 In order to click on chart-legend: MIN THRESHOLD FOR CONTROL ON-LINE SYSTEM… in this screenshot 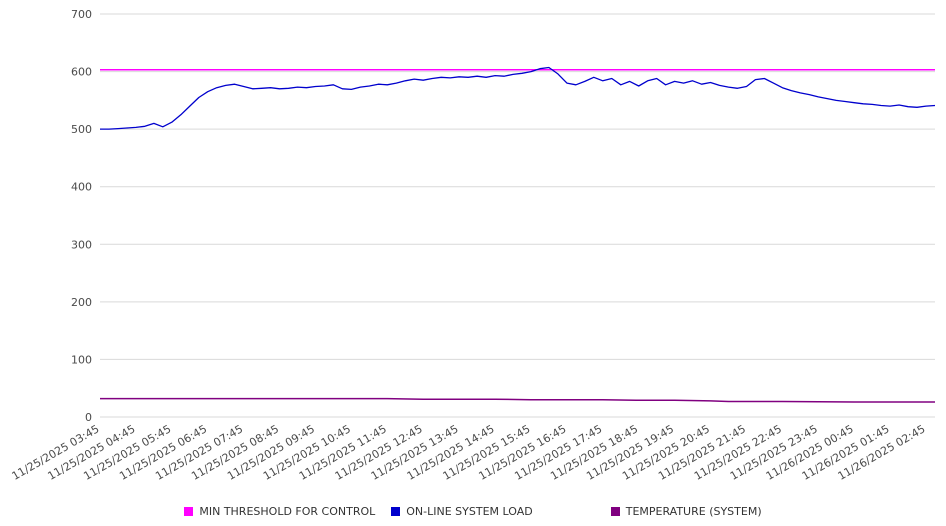, I will do `click(473, 511)`.